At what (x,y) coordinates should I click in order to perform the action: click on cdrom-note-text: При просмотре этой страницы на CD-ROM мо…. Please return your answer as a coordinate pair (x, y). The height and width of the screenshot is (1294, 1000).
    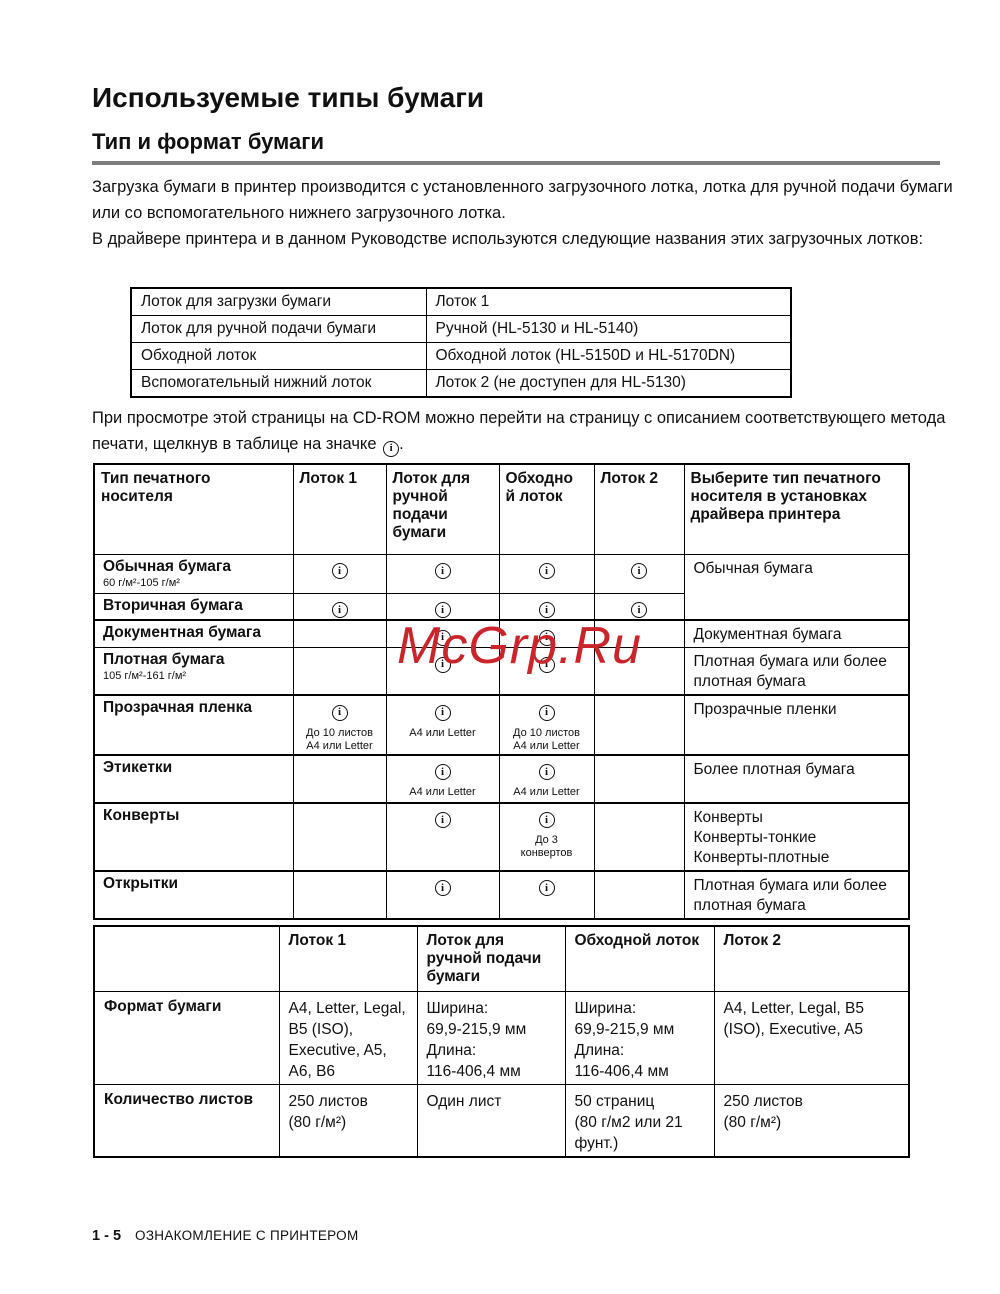
    Looking at the image, I should click on (519, 431).